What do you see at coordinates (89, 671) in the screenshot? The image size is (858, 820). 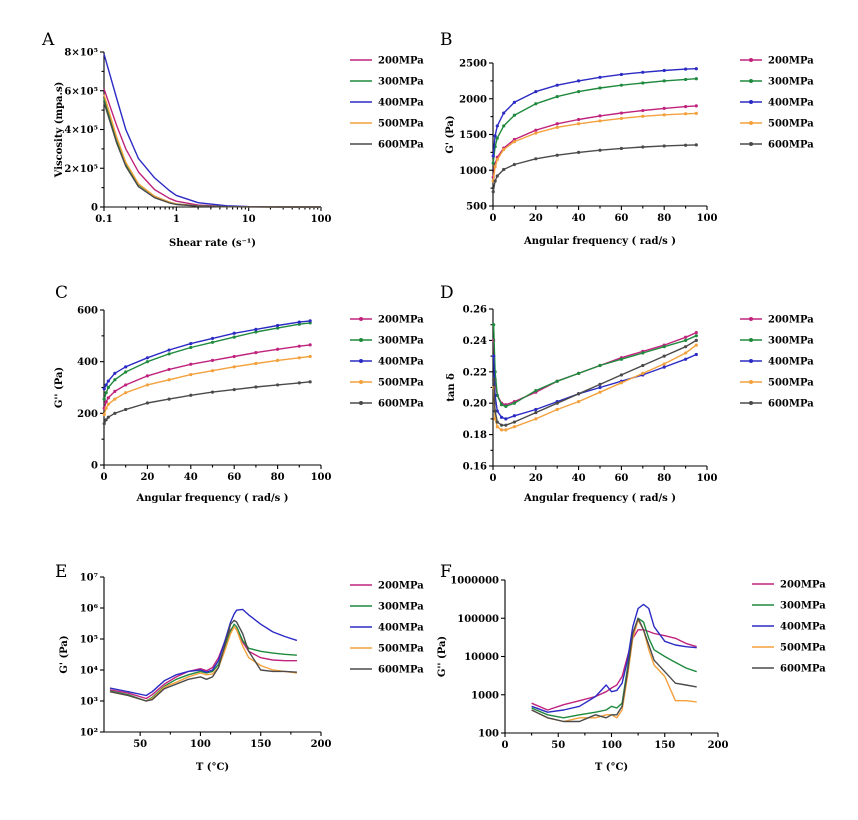 I see `y-tick-label: 10⁴` at bounding box center [89, 671].